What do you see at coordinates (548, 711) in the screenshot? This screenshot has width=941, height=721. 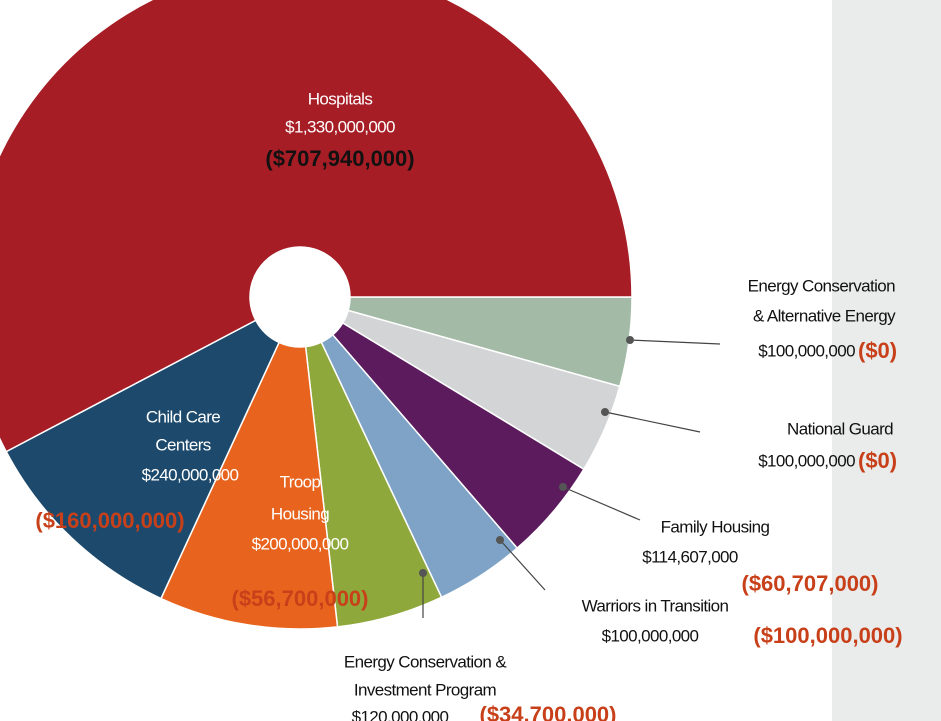 I see `segment-reduction: ($34,700,000)` at bounding box center [548, 711].